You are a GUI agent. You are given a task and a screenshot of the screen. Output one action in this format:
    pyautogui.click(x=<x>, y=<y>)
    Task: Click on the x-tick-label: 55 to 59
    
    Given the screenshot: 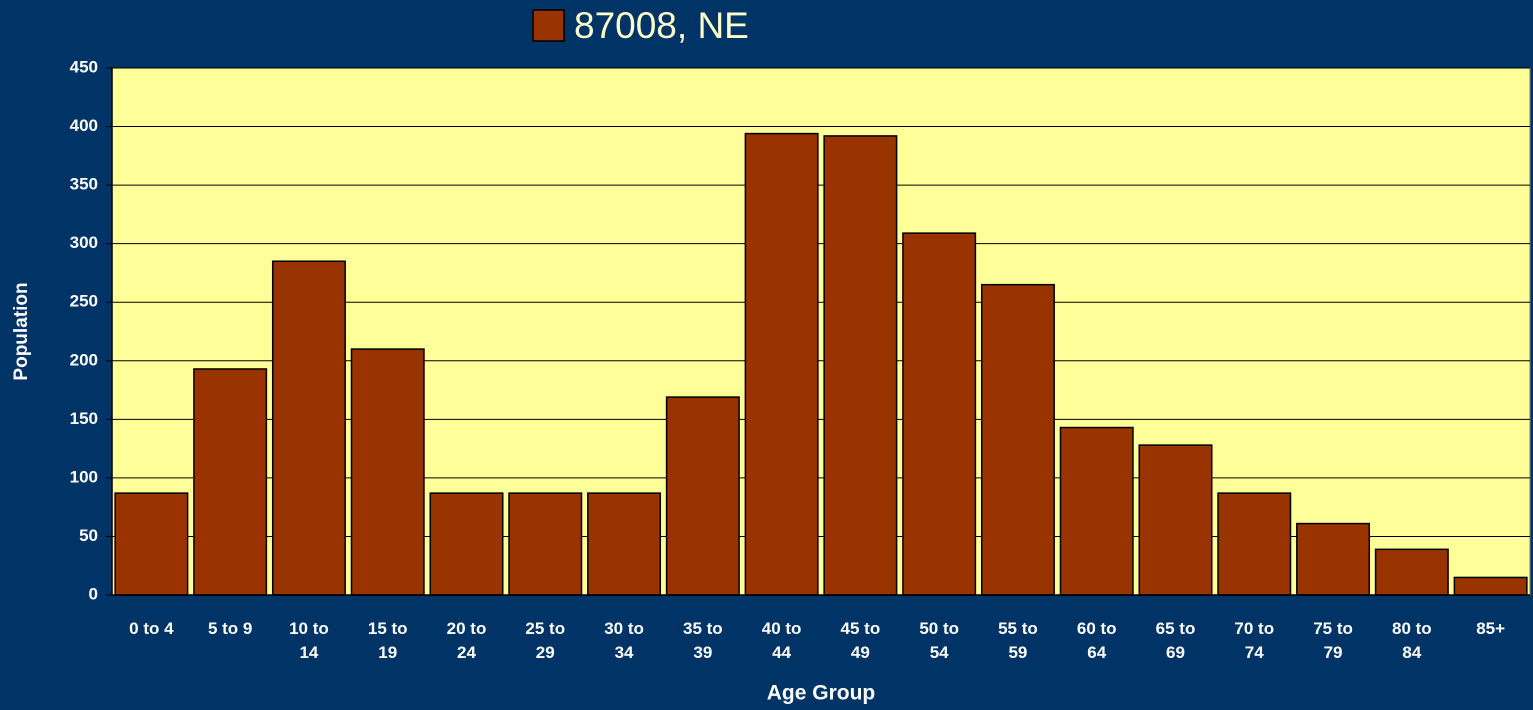 What is the action you would take?
    pyautogui.click(x=1018, y=640)
    